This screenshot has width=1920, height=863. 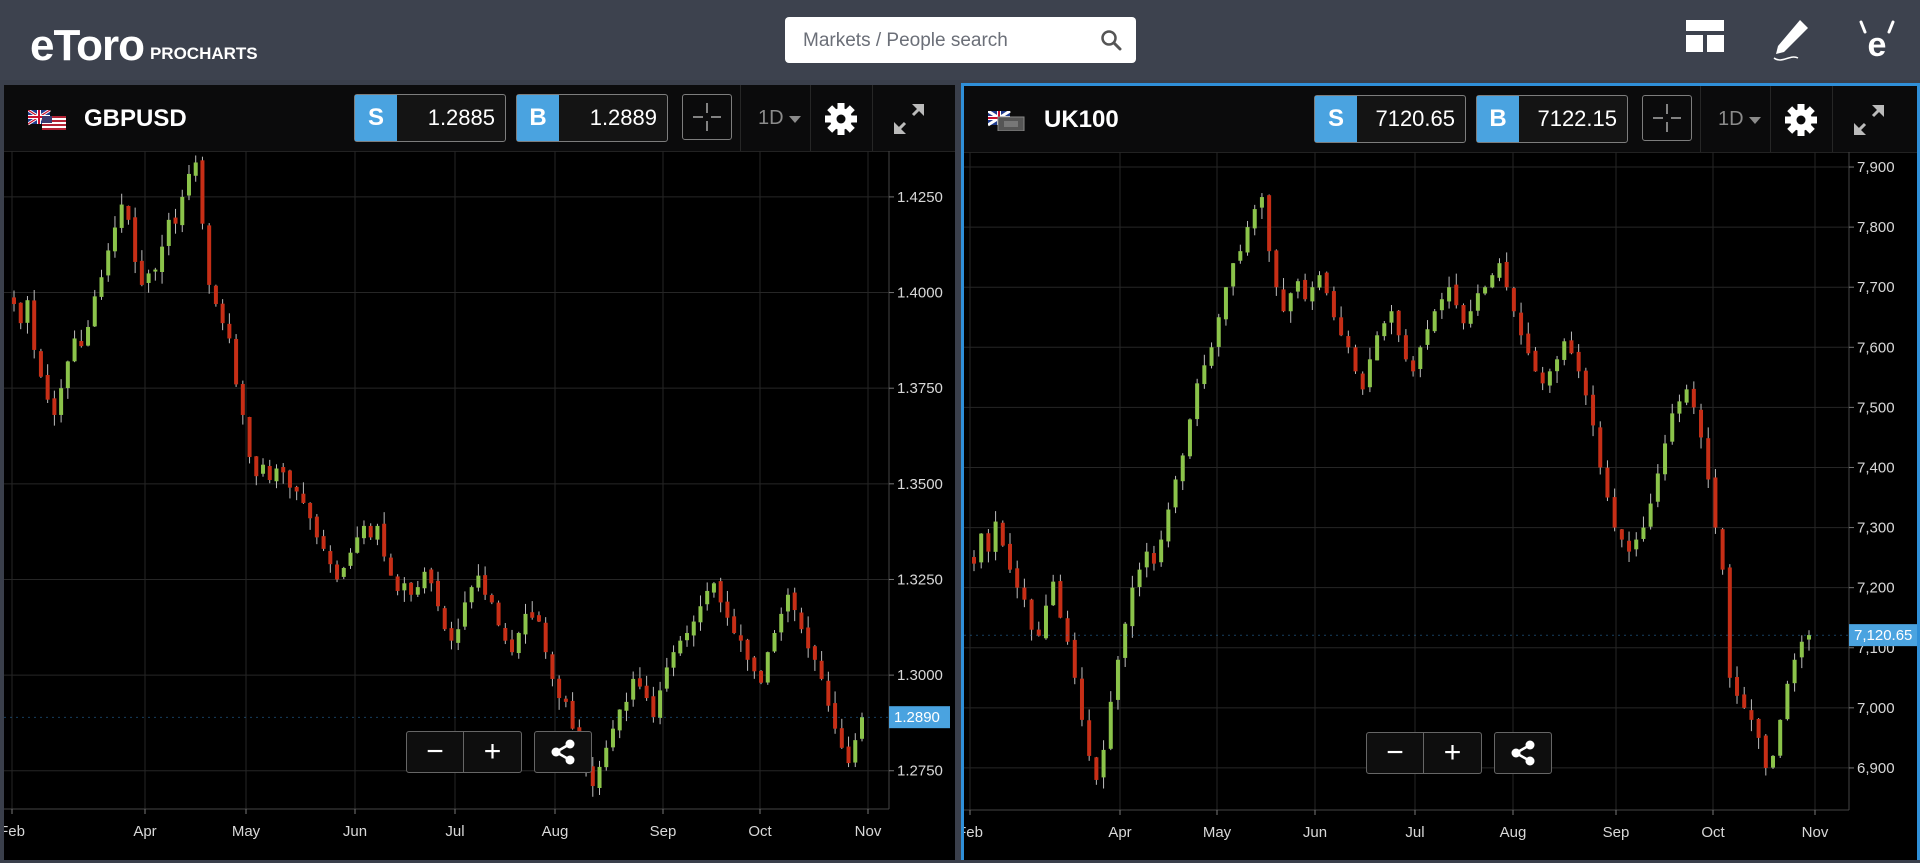 I want to click on panel-header: UK100 S 7120.65 B 7122.15 1D, so click(x=1440, y=119).